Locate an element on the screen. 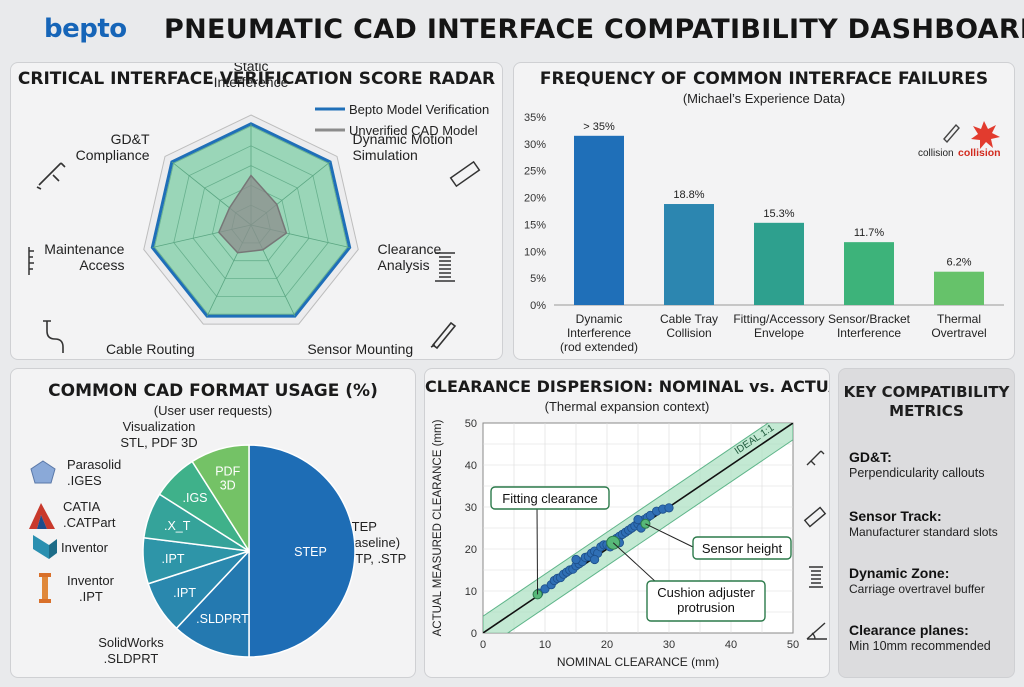 The width and height of the screenshot is (1024, 687). scatter-xtick-label: 10 is located at coordinates (545, 645).